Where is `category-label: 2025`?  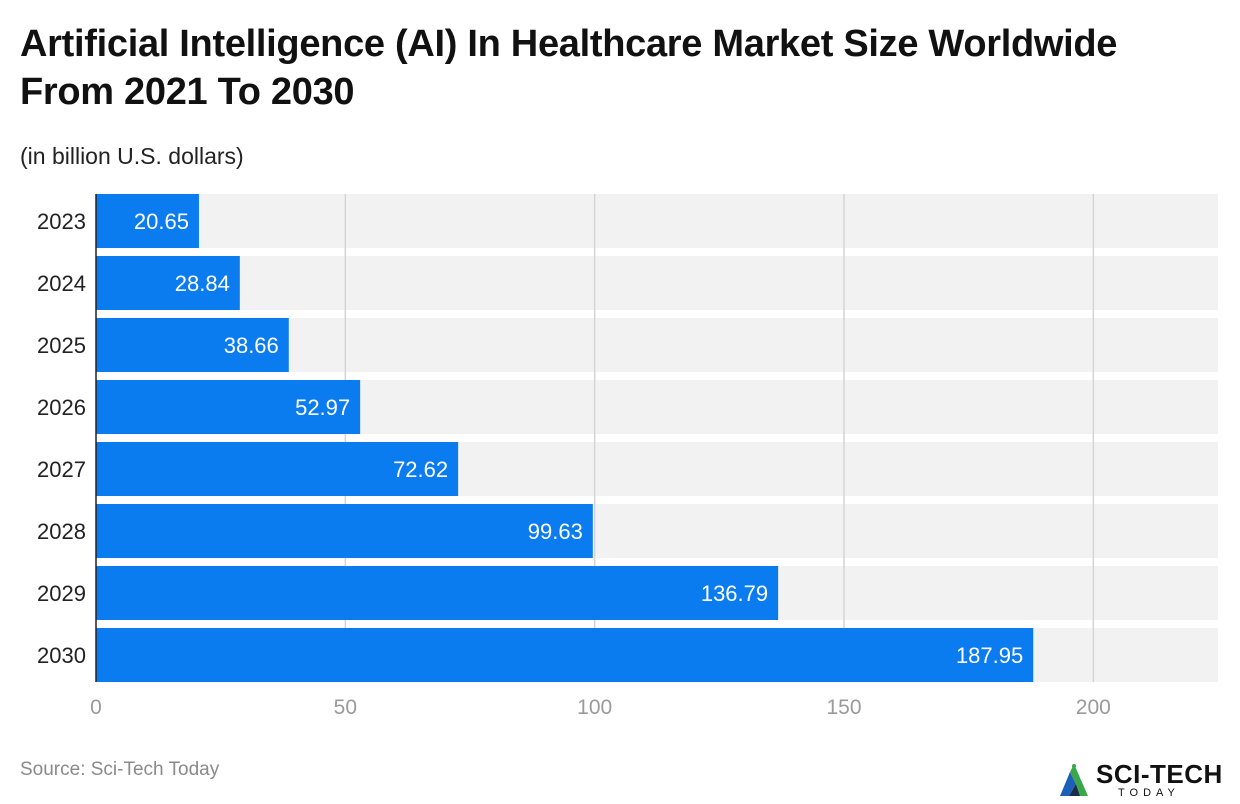
category-label: 2025 is located at coordinates (61, 345).